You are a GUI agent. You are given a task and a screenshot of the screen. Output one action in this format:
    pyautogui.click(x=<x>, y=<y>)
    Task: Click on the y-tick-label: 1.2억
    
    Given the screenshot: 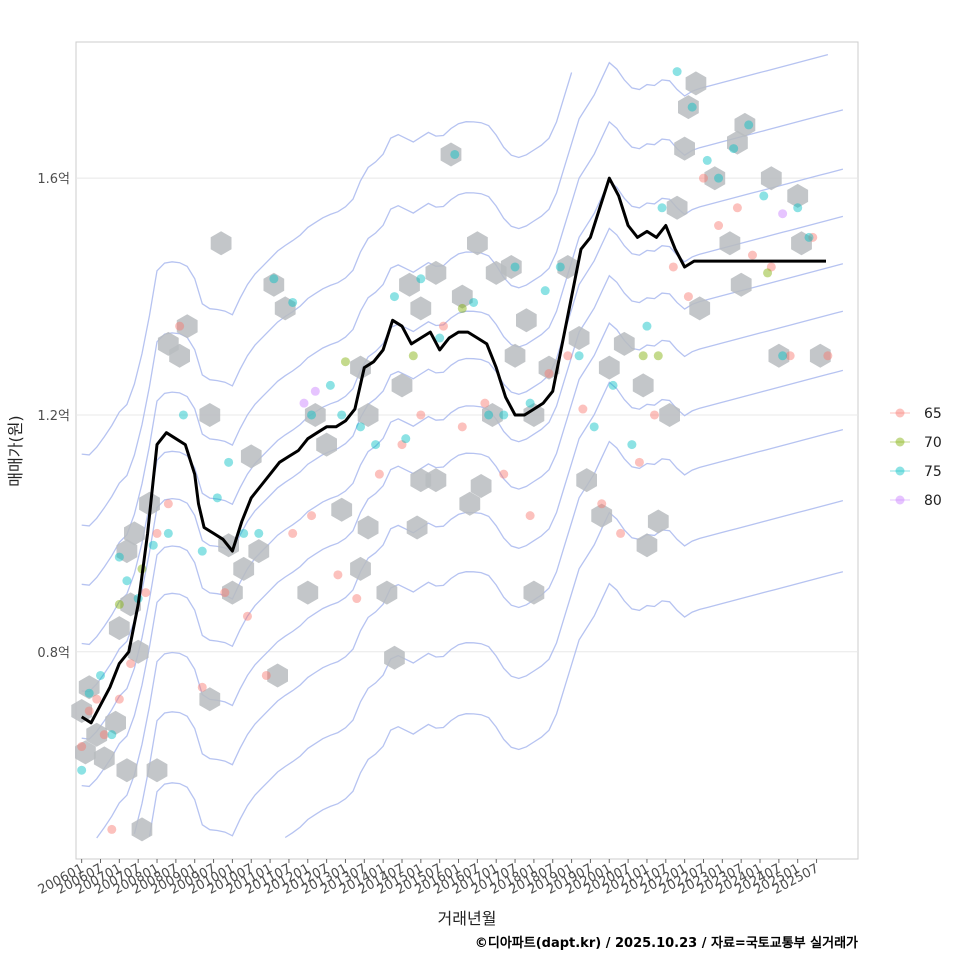 What is the action you would take?
    pyautogui.click(x=53, y=416)
    